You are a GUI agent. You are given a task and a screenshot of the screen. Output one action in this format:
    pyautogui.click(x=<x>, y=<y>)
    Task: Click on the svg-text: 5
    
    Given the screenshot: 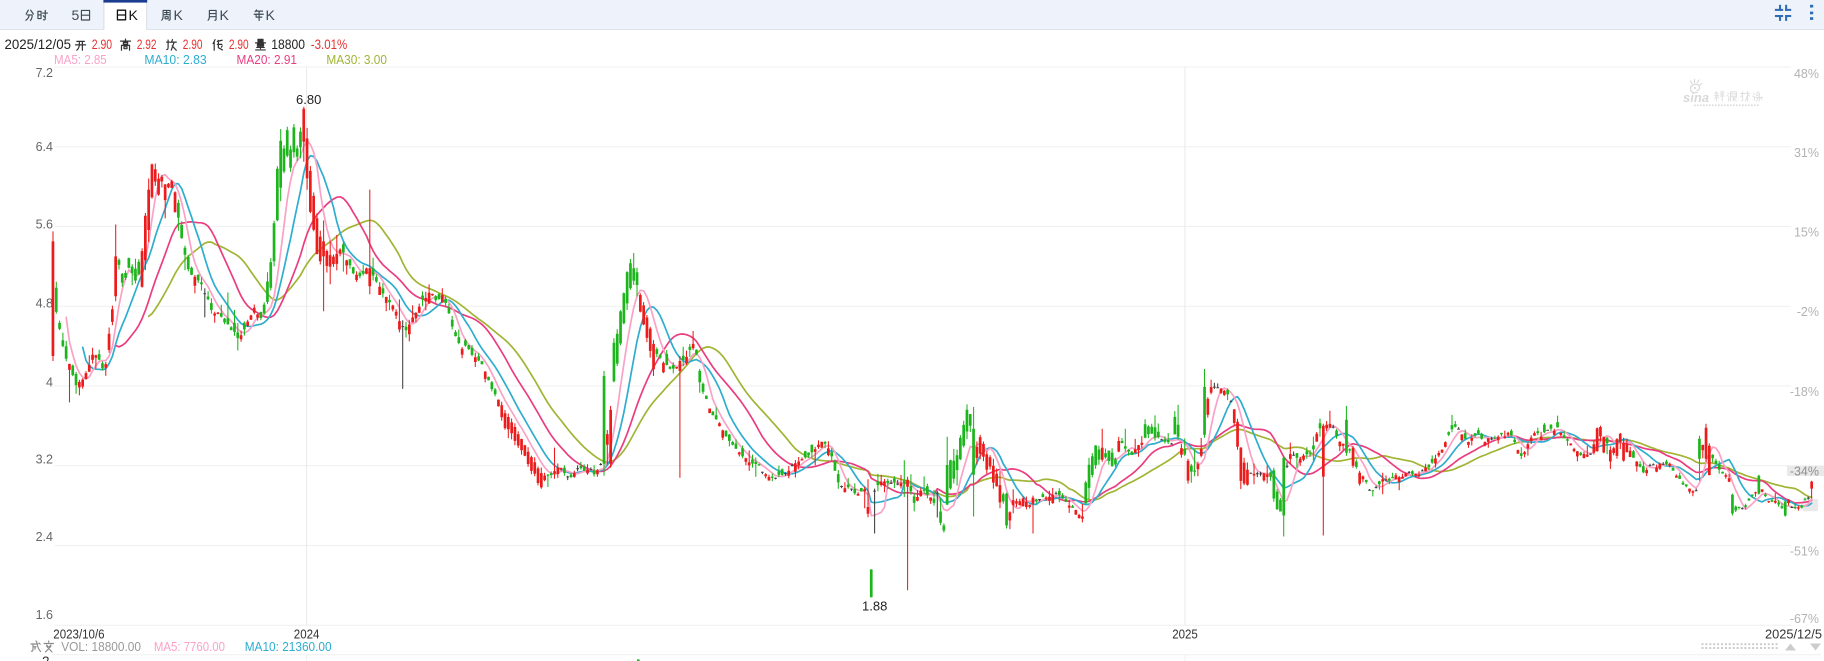 What is the action you would take?
    pyautogui.click(x=76, y=15)
    